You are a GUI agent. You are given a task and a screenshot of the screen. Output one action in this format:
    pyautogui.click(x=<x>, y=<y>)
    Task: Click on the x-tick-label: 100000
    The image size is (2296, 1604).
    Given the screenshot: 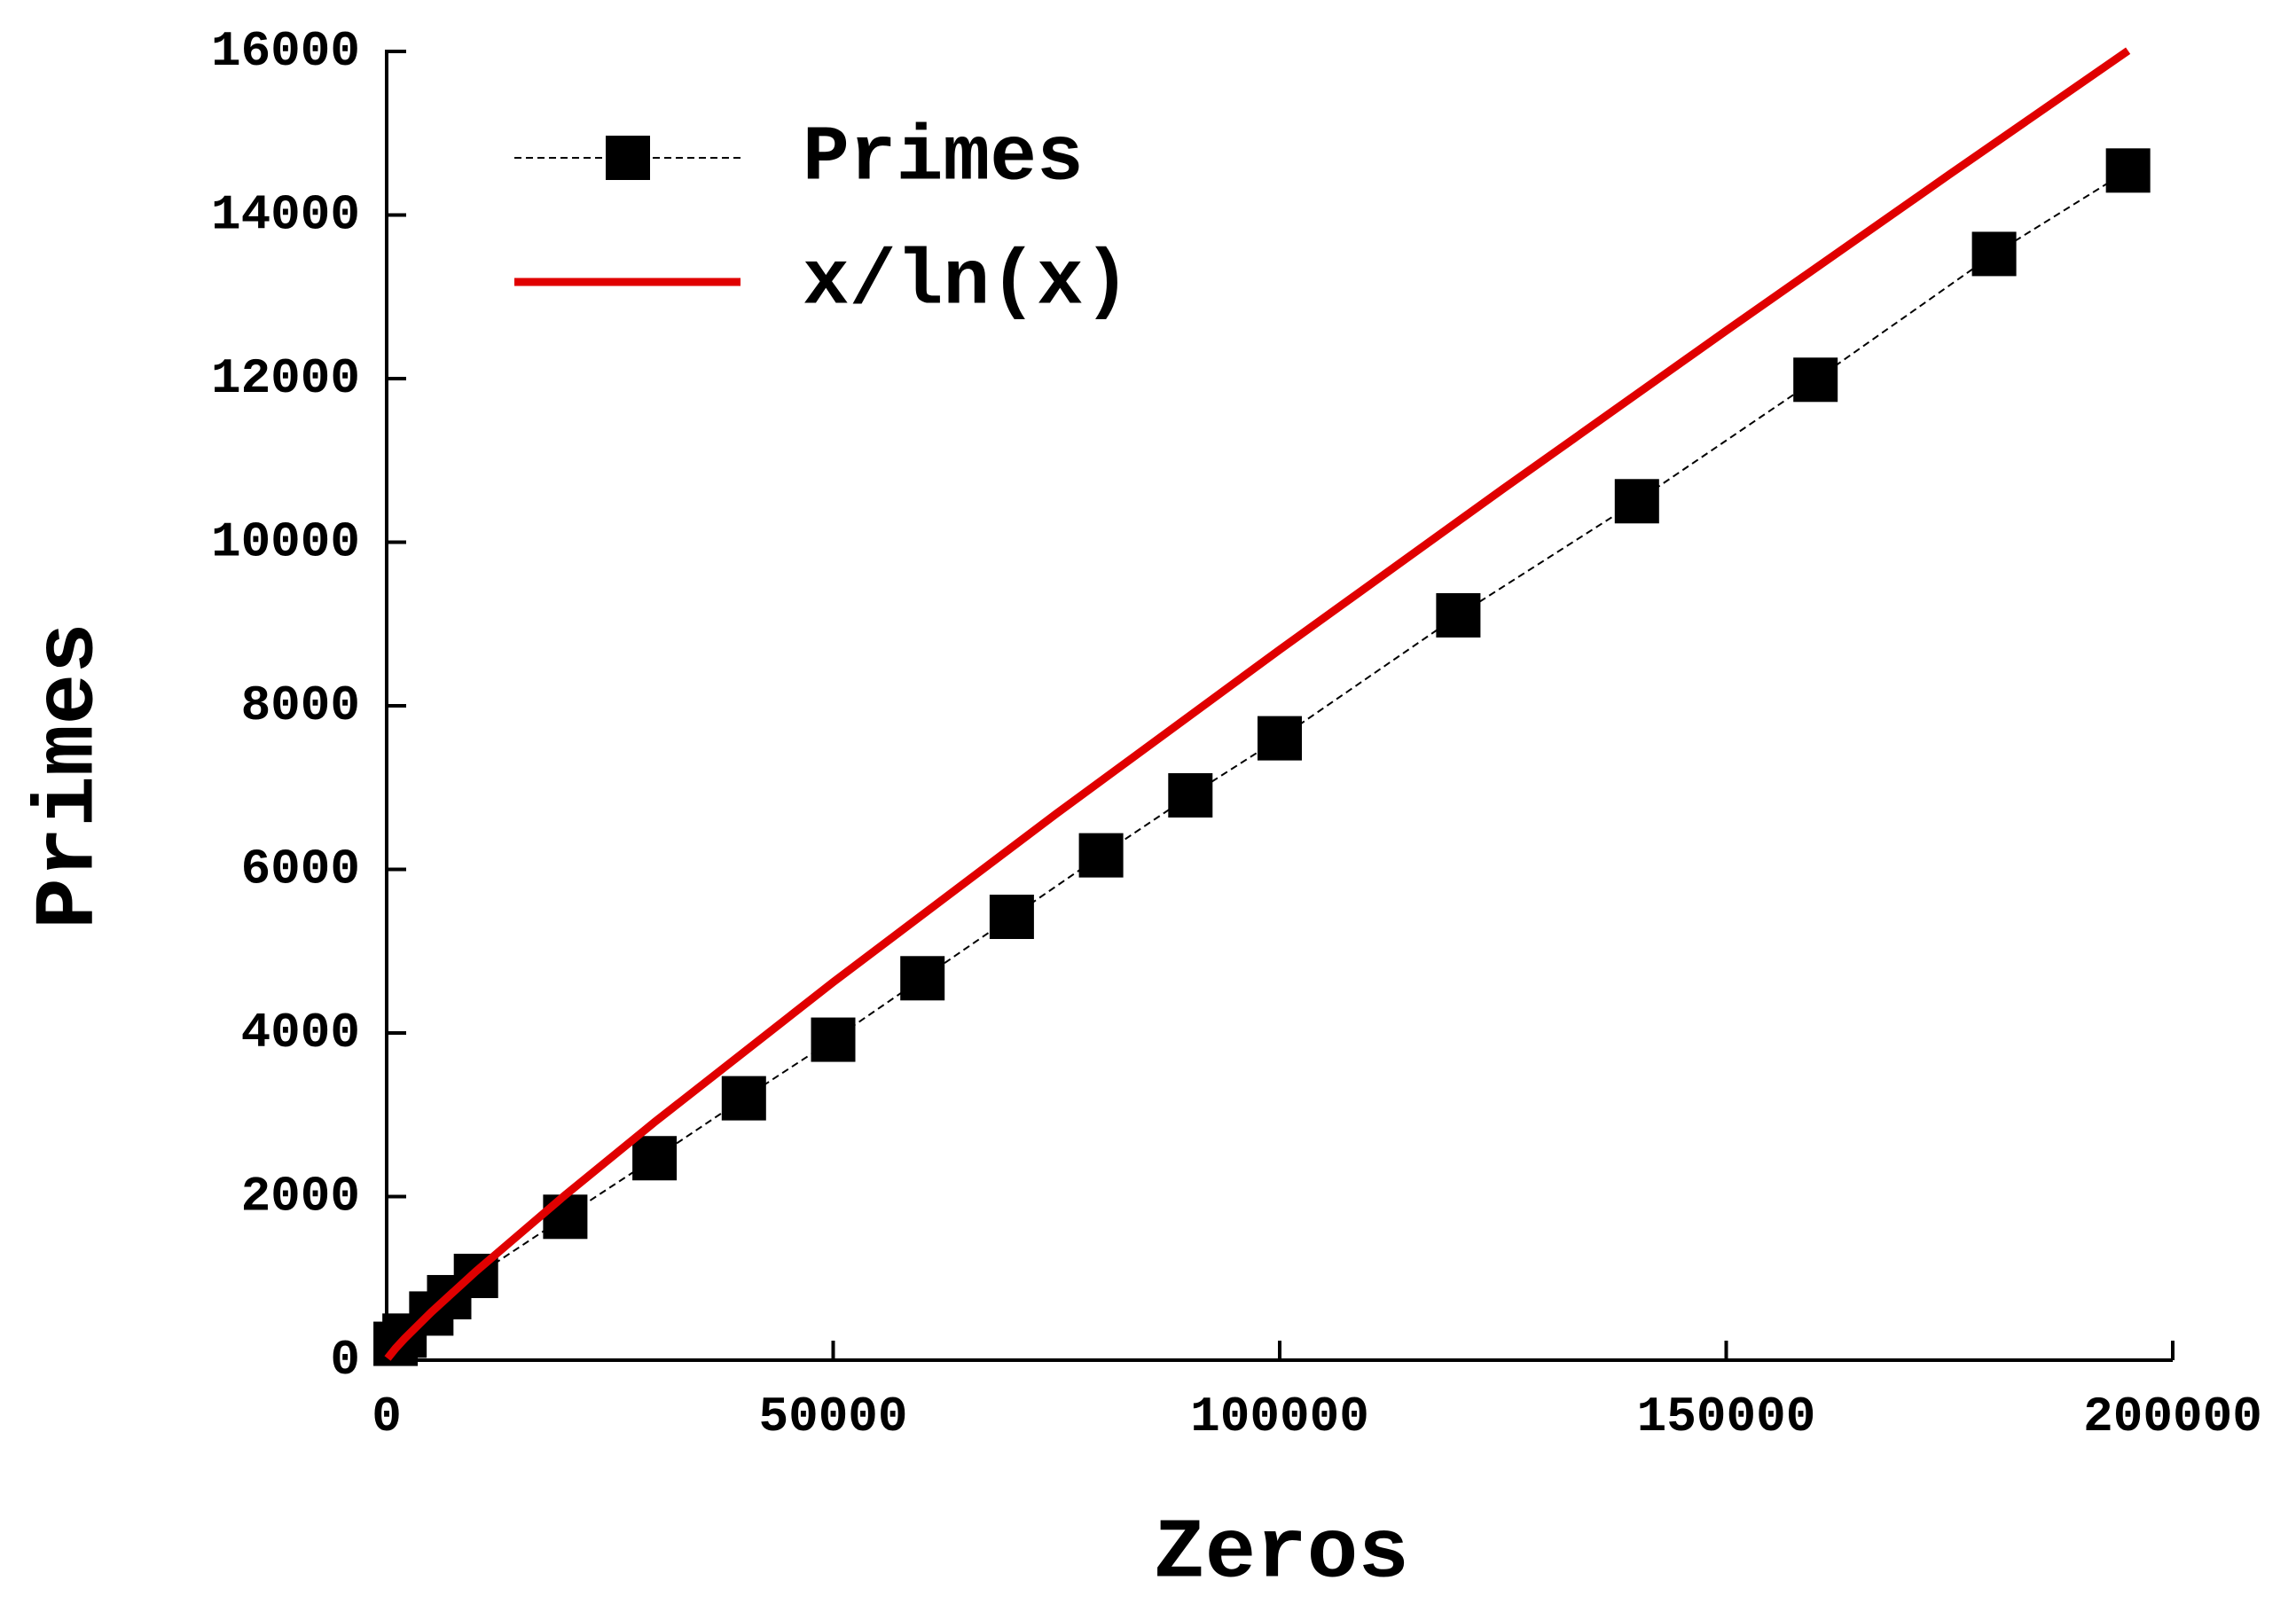 What is the action you would take?
    pyautogui.click(x=1279, y=1417)
    